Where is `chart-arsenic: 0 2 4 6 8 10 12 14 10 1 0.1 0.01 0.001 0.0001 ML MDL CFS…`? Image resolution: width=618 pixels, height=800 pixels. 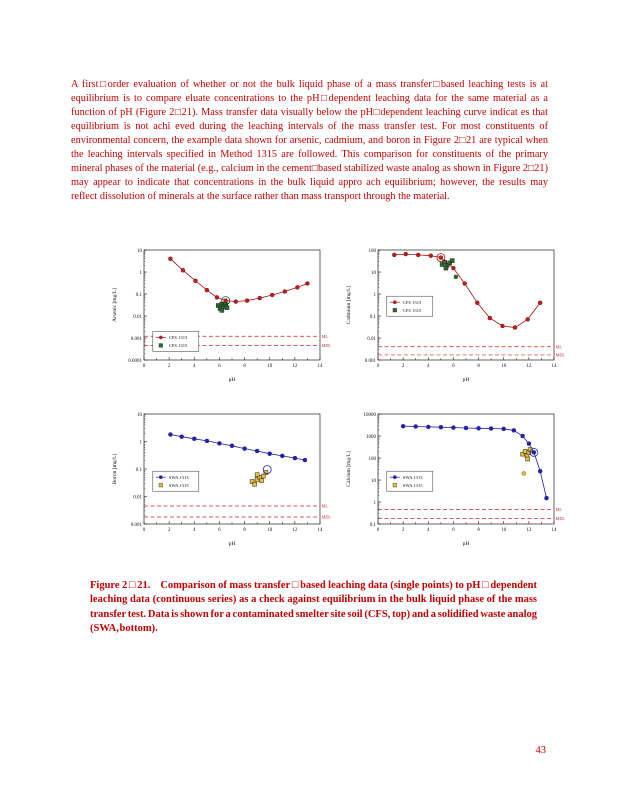 chart-arsenic: 0 2 4 6 8 10 12 14 10 1 0.1 0.01 0.001 0.0001 ML MDL CFS… is located at coordinates (222, 314).